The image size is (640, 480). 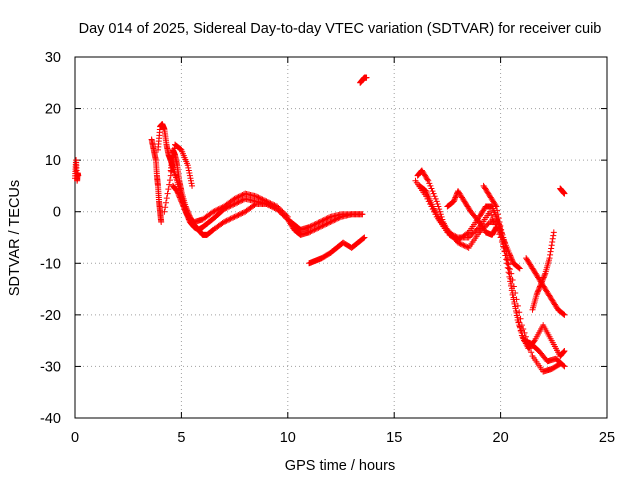 I want to click on series-arc-m, so click(x=545, y=286).